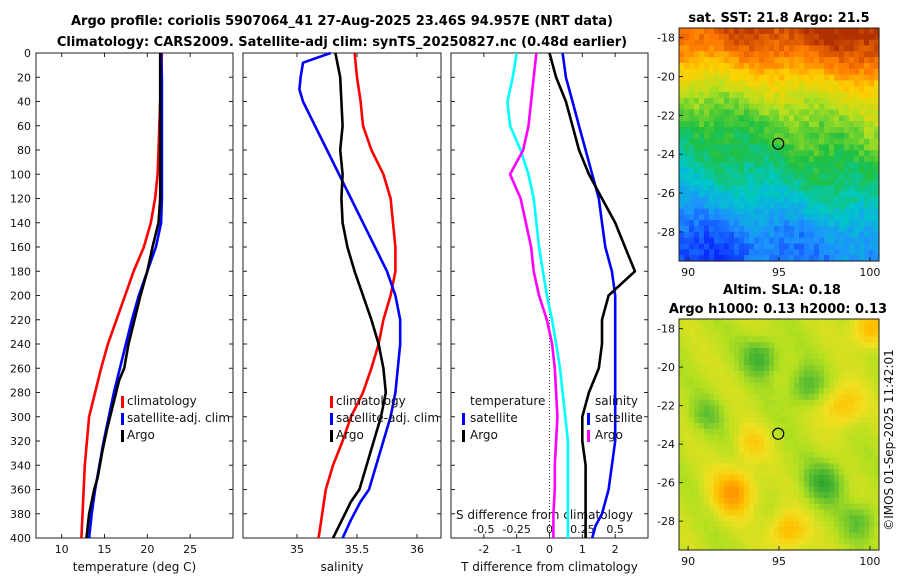 This screenshot has height=580, width=900. Describe the element at coordinates (549, 529) in the screenshot. I see `top-x-tick-label: 0` at that location.